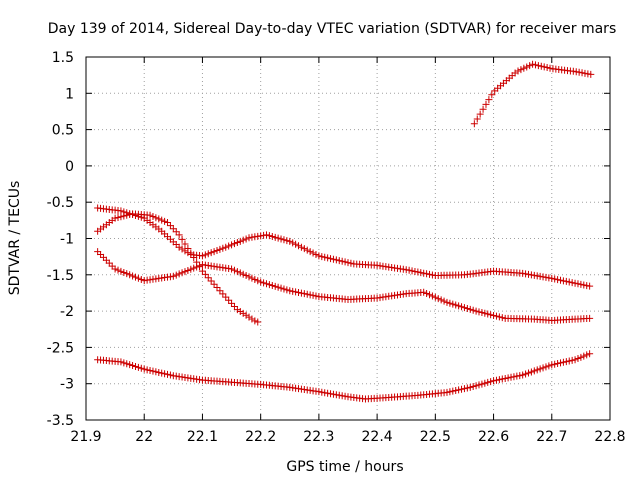  Describe the element at coordinates (67, 385) in the screenshot. I see `y-tick-label: -3` at that location.